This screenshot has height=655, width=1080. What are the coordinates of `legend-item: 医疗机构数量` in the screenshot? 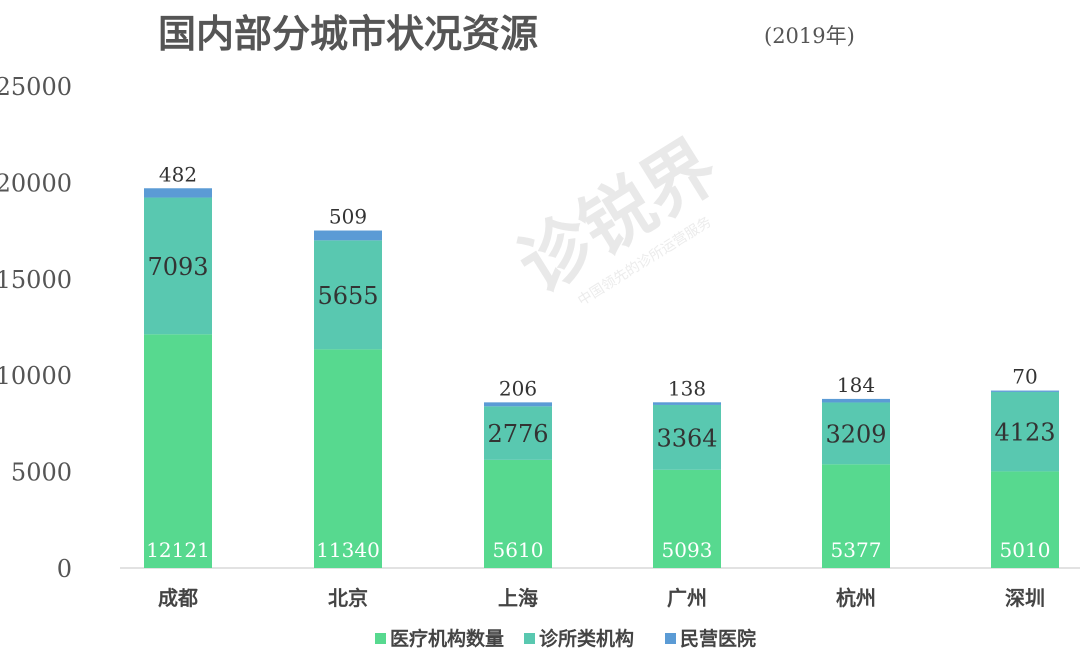 It's located at (439, 638).